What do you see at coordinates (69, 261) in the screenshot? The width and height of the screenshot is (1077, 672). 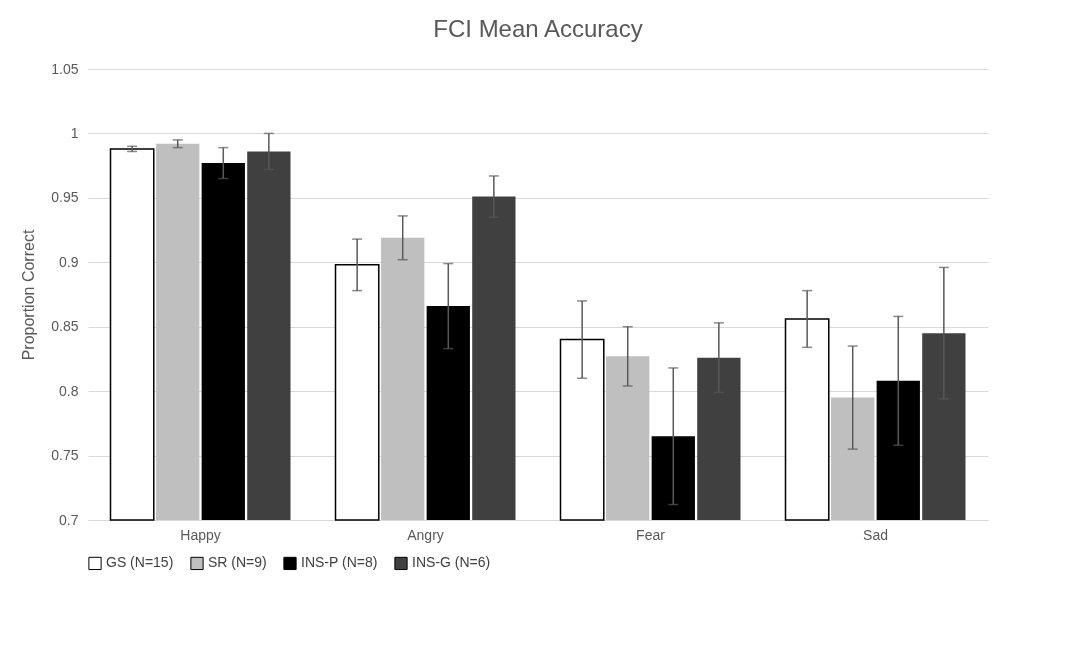 I see `y-tick-label: 0.9` at bounding box center [69, 261].